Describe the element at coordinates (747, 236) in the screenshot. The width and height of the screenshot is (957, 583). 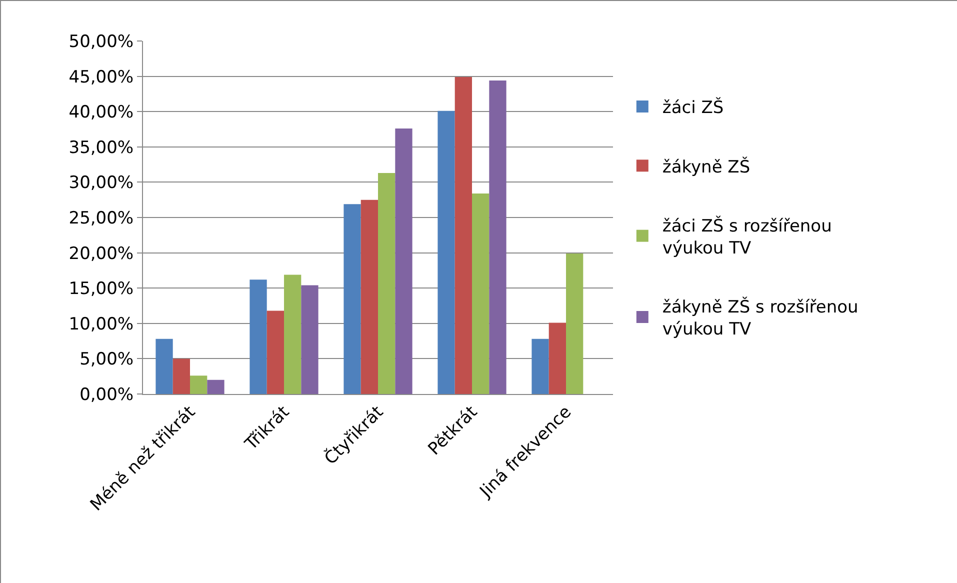
I see `legend-label: žáci ZŠ s rozšířenou výukou TV` at that location.